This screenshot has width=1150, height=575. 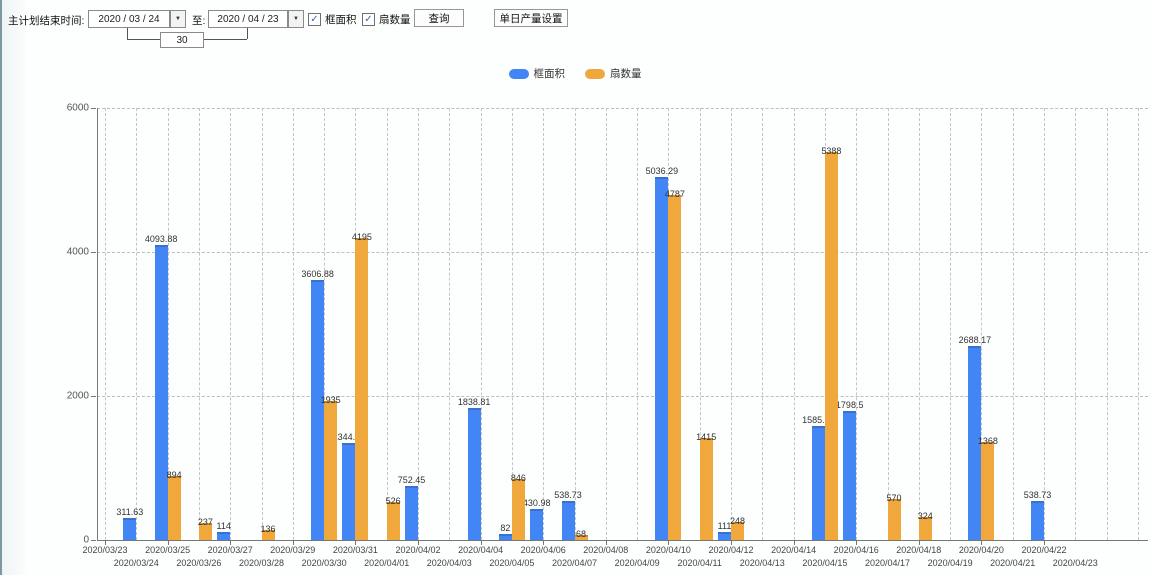 What do you see at coordinates (536, 502) in the screenshot?
I see `bar-value-label: 430.98` at bounding box center [536, 502].